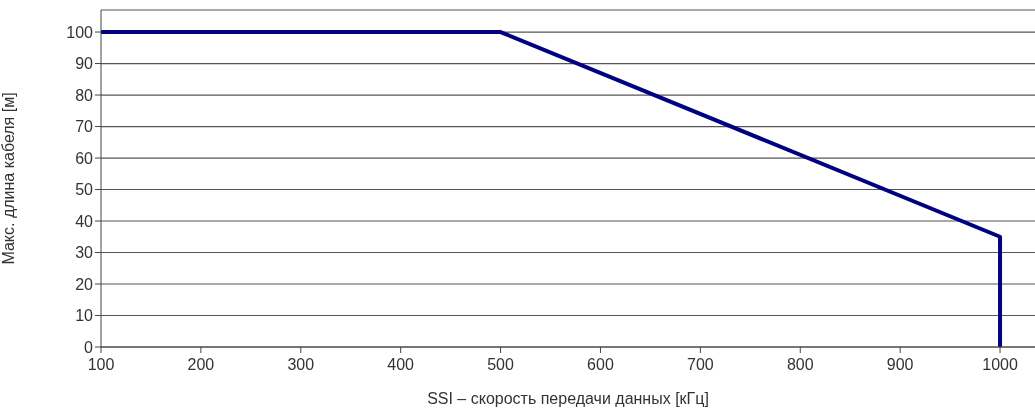 The image size is (1035, 418). I want to click on x-tick-label: 200, so click(201, 365).